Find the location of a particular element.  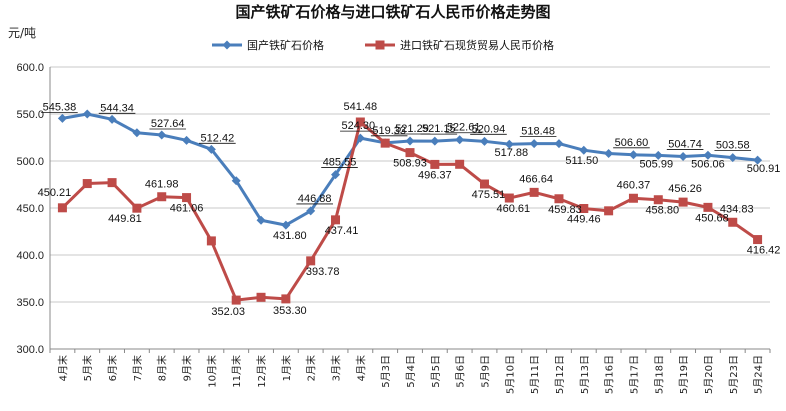

data-label-series-1: 518.48 is located at coordinates (538, 132).